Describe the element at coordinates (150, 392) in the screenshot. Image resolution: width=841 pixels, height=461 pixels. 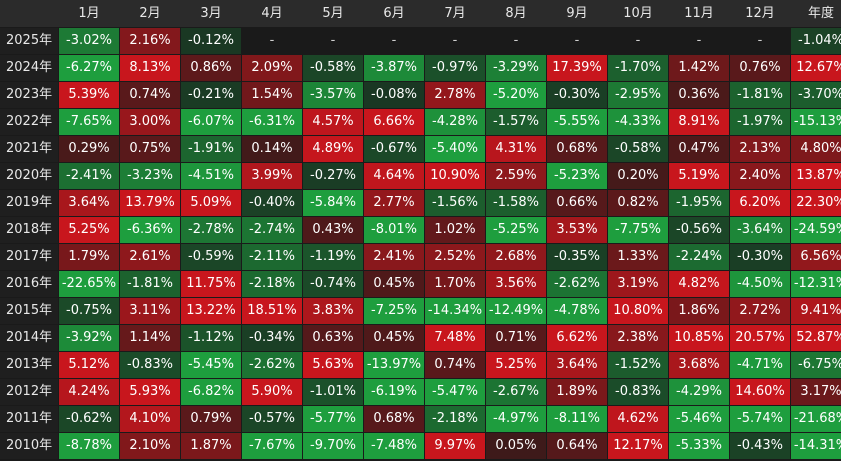
I see `monthly-return-cell: 5.93%` at that location.